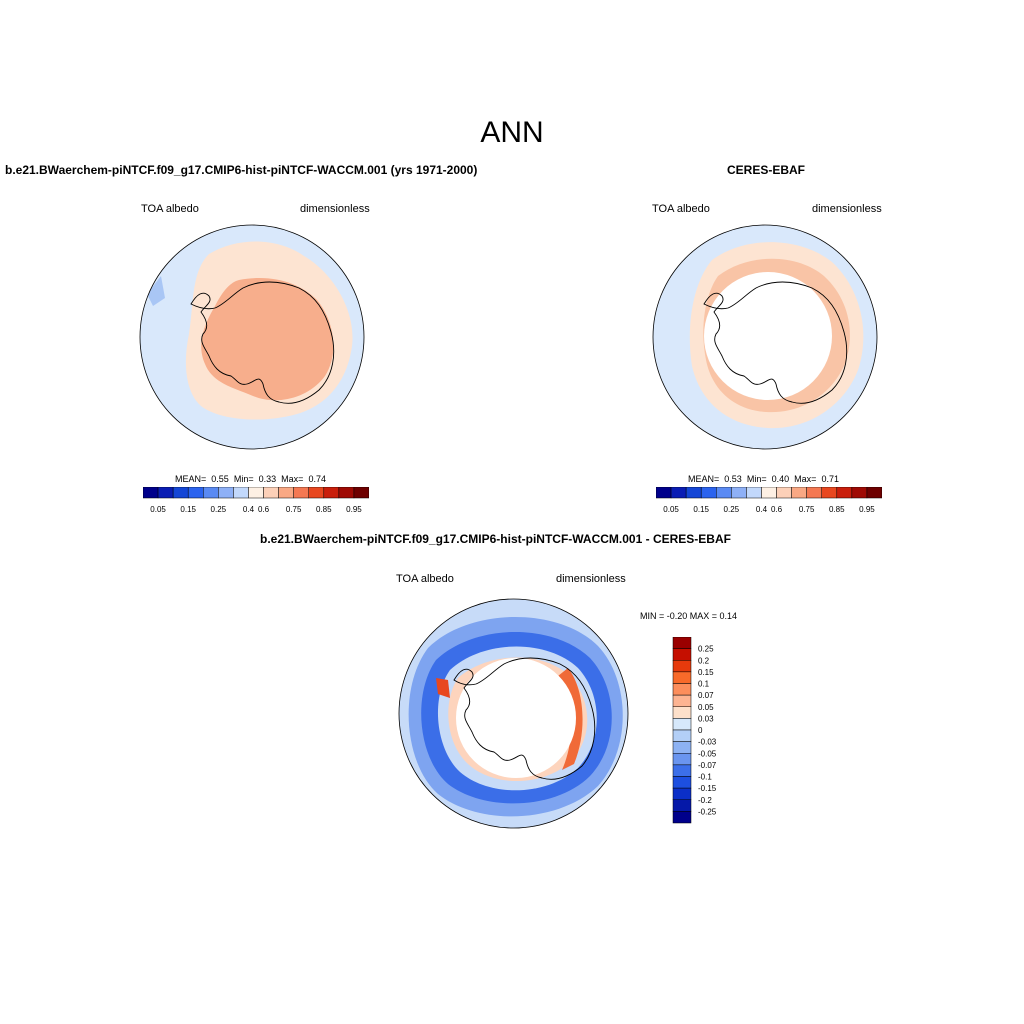 This screenshot has height=1024, width=1024. Describe the element at coordinates (707, 788) in the screenshot. I see `colorbar-tick-label: -0.15` at that location.